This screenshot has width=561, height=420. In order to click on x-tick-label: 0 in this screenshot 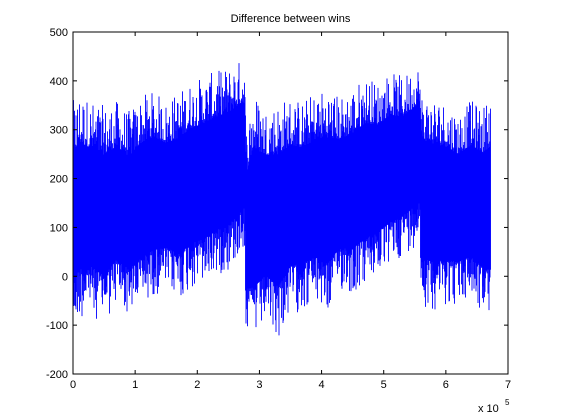, I will do `click(73, 385)`.